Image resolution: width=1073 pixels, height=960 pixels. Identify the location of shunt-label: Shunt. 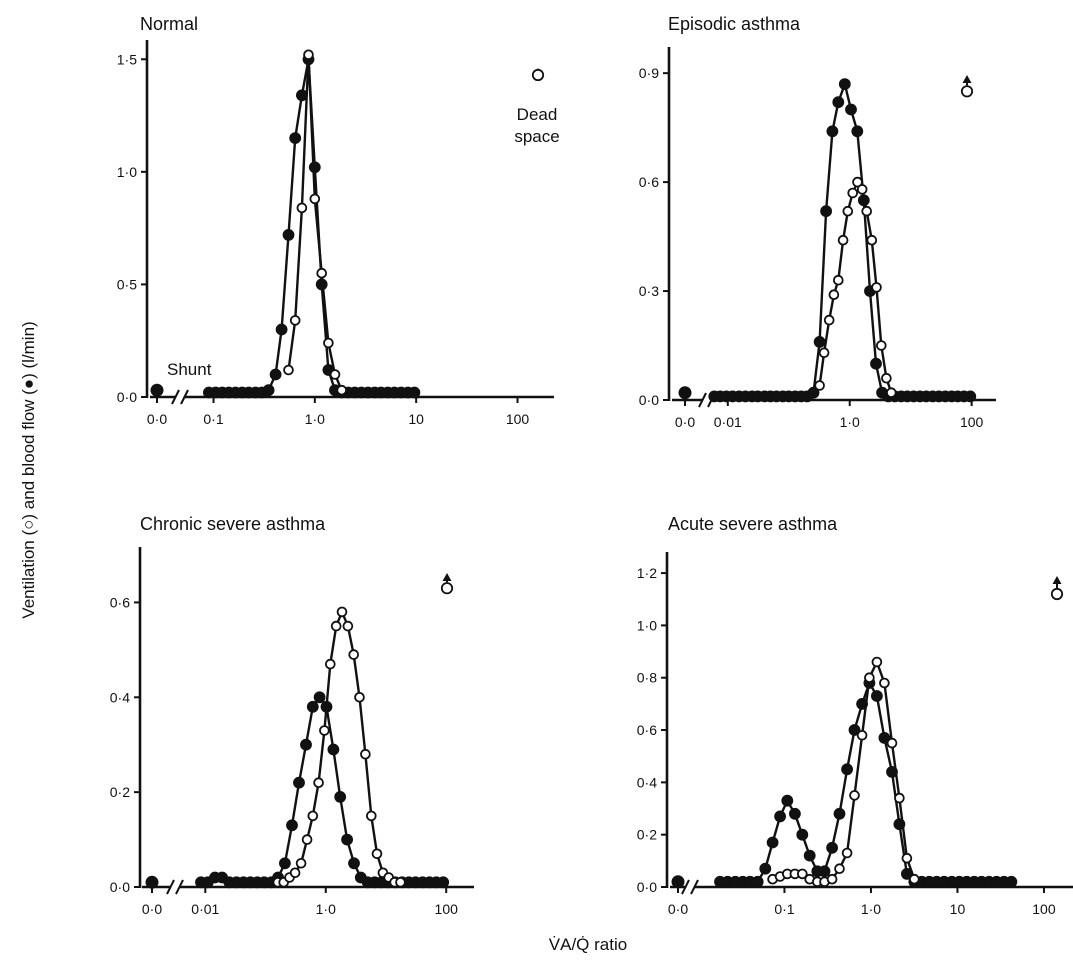
(189, 369).